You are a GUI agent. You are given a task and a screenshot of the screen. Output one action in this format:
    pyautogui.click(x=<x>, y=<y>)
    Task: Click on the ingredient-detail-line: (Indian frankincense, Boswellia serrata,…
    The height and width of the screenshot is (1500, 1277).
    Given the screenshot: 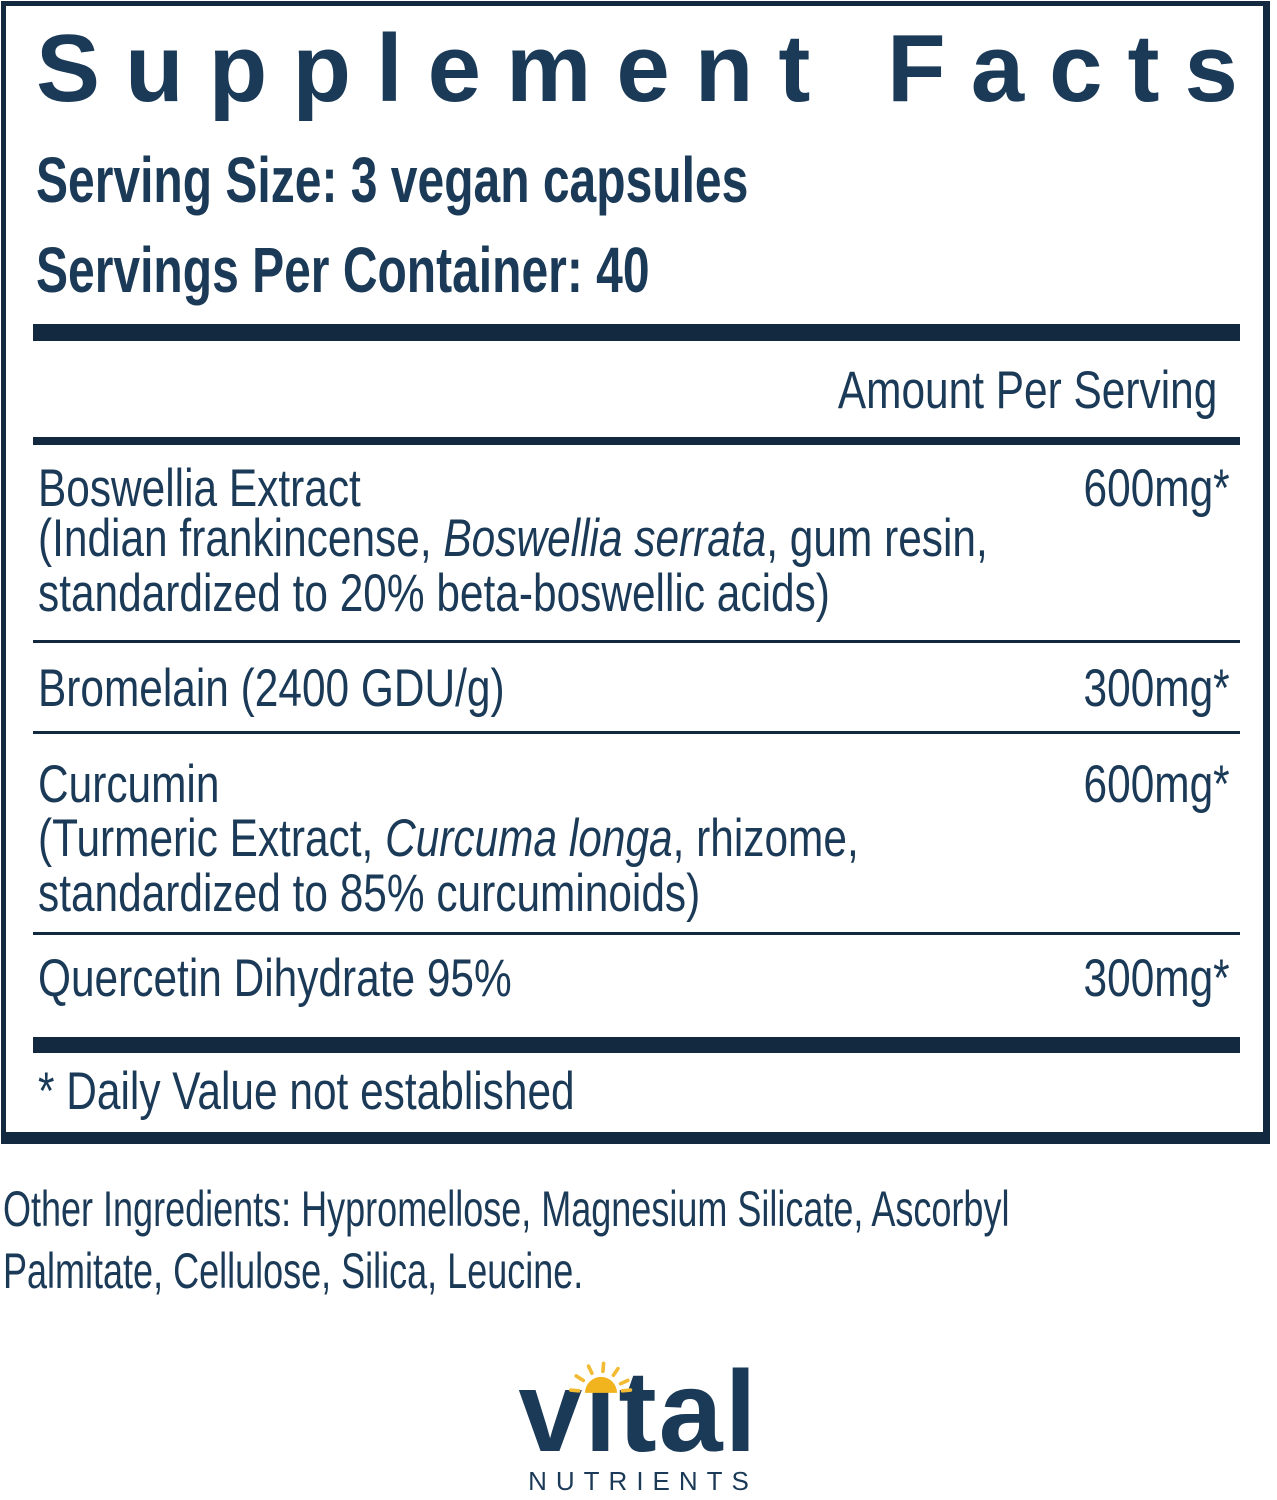 What is the action you would take?
    pyautogui.click(x=513, y=538)
    